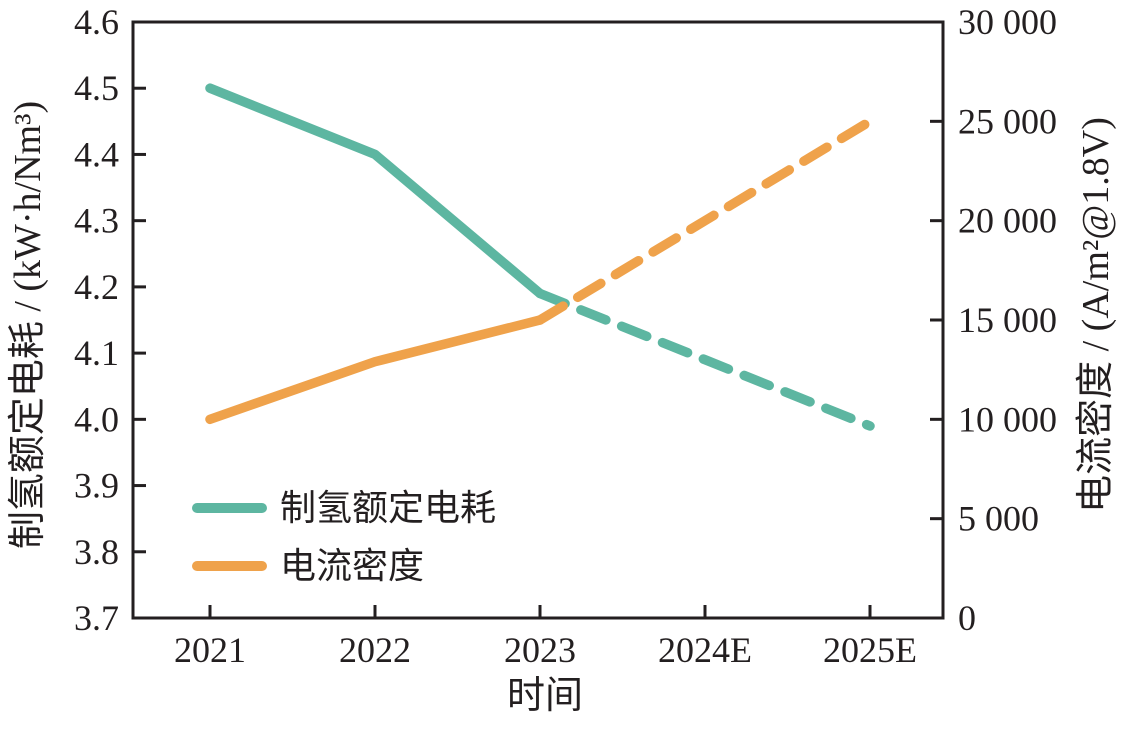 The height and width of the screenshot is (730, 1140). What do you see at coordinates (998, 519) in the screenshot?
I see `y-right-tick-label: 5 000` at bounding box center [998, 519].